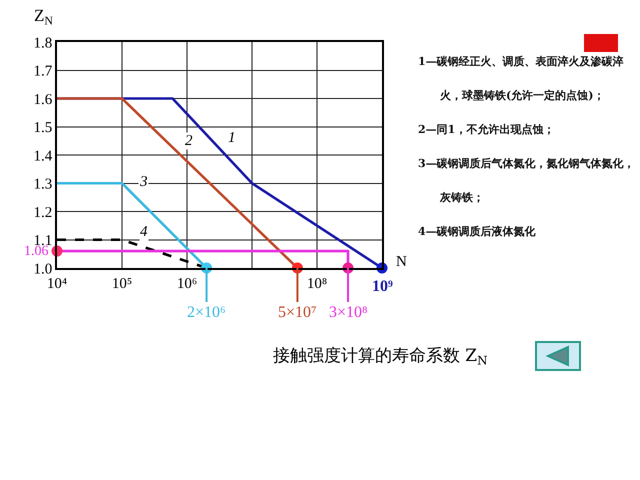 This screenshot has width=640, height=480. What do you see at coordinates (43, 184) in the screenshot?
I see `y-tick-label: 1.3` at bounding box center [43, 184].